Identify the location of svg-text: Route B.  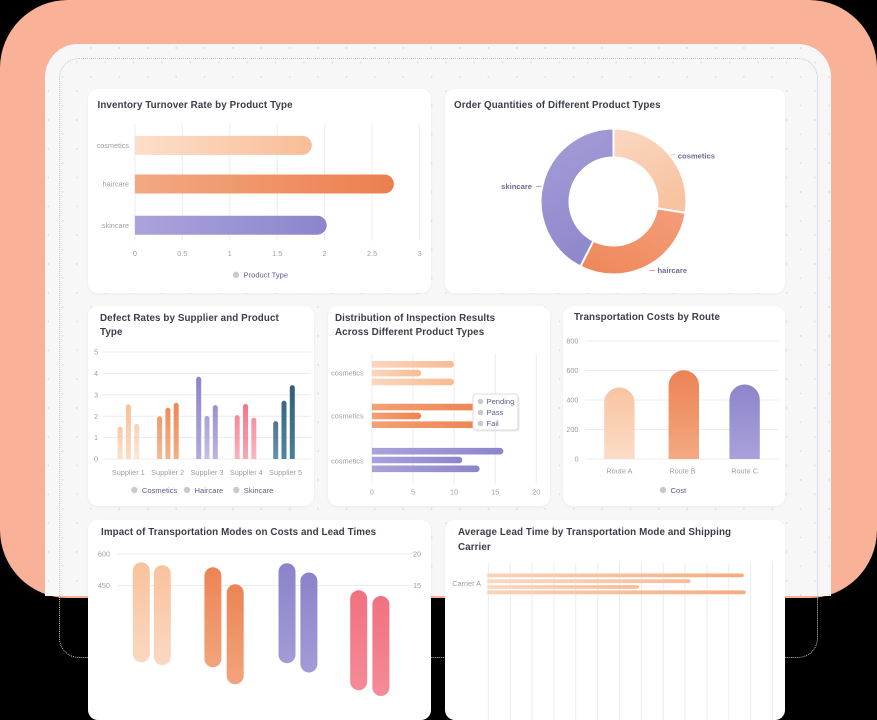
(682, 470).